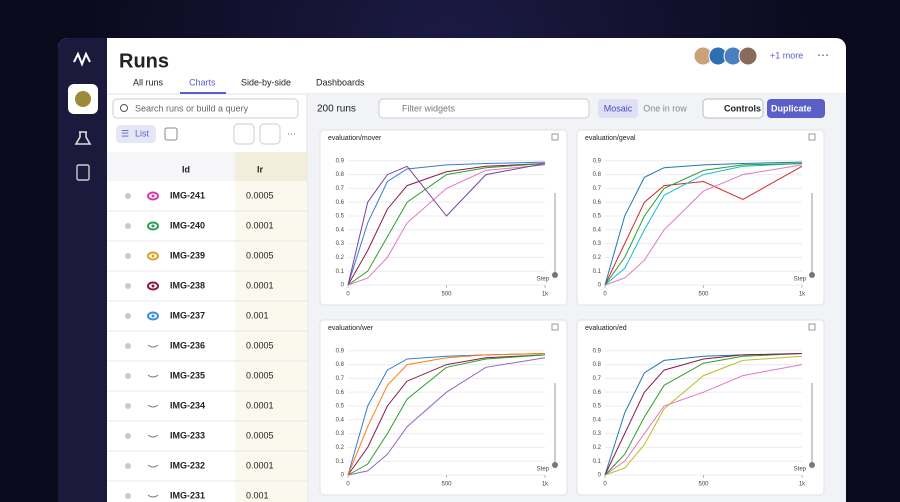 This screenshot has width=900, height=502. What do you see at coordinates (171, 134) in the screenshot?
I see `grid-view` at bounding box center [171, 134].